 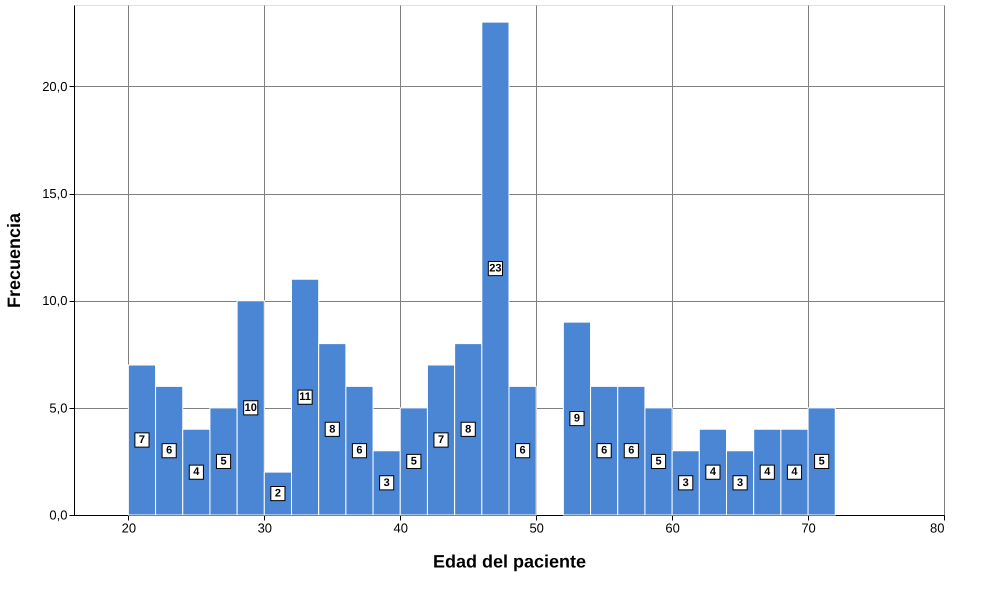 What do you see at coordinates (58, 408) in the screenshot?
I see `y-tick-label: 5,0` at bounding box center [58, 408].